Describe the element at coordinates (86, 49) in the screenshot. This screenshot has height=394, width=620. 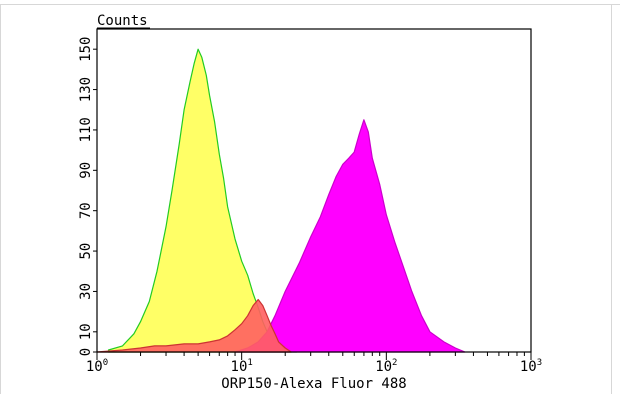
I see `y-tick-label: 150` at that location.